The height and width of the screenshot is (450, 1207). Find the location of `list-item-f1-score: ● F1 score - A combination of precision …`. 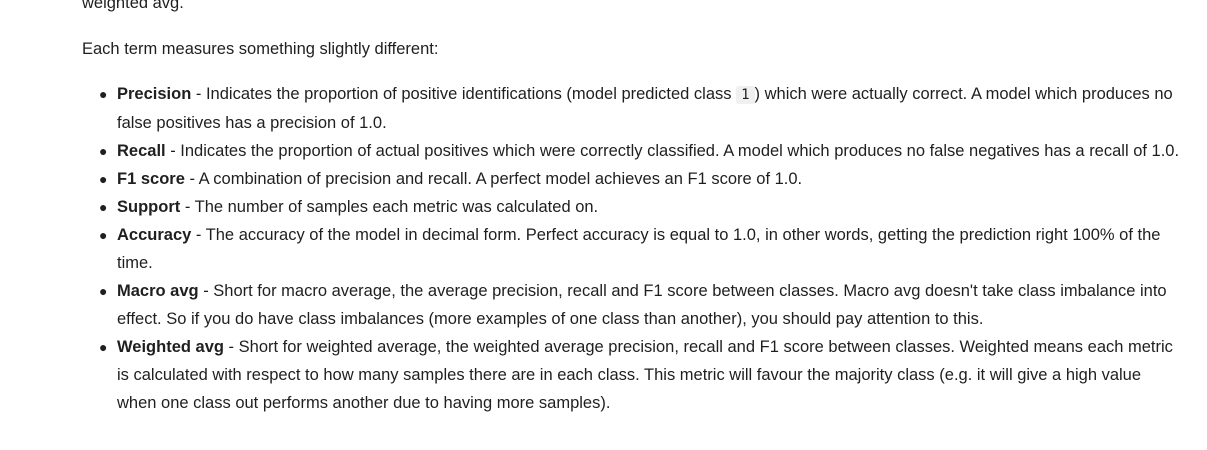

list-item-f1-score: ● F1 score - A combination of precision … is located at coordinates (640, 179).